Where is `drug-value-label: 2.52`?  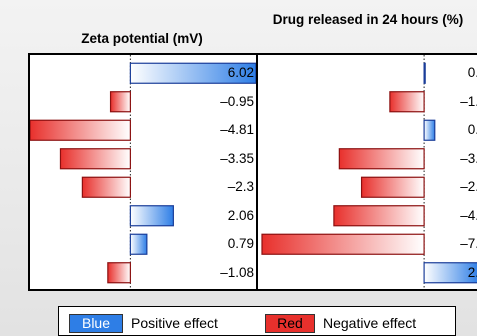 drug-value-label: 2.52 is located at coordinates (472, 272).